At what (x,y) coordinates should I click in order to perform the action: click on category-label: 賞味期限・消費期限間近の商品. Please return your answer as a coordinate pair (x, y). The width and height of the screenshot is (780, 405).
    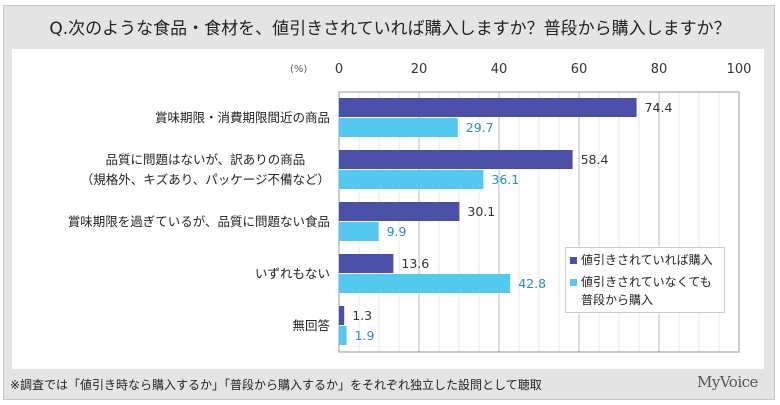
    Looking at the image, I should click on (242, 118).